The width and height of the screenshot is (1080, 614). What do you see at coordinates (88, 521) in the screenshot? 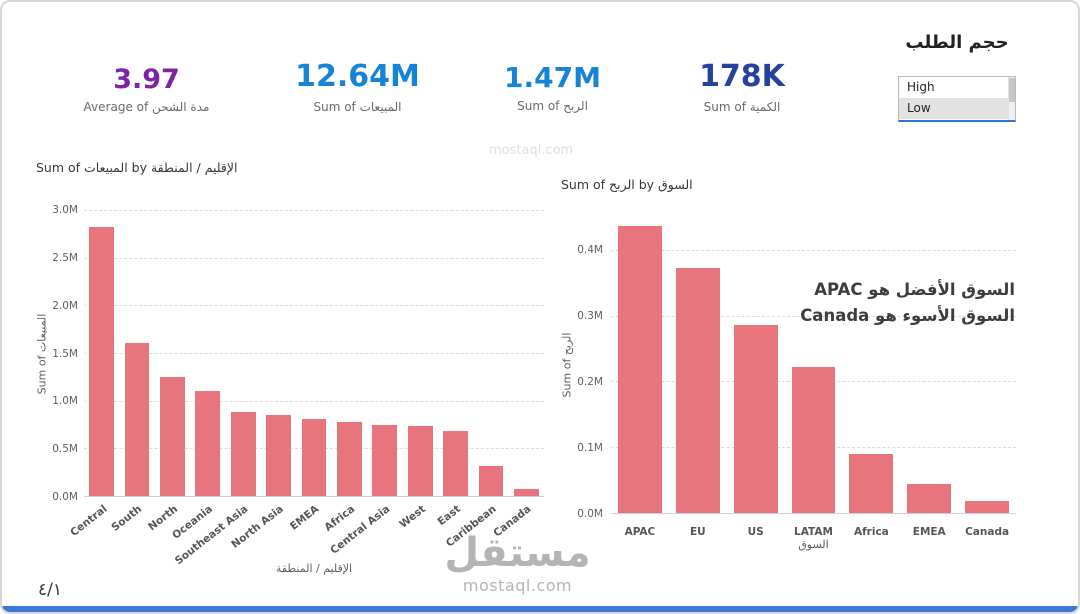
I see `x-tick-label: Central` at bounding box center [88, 521].